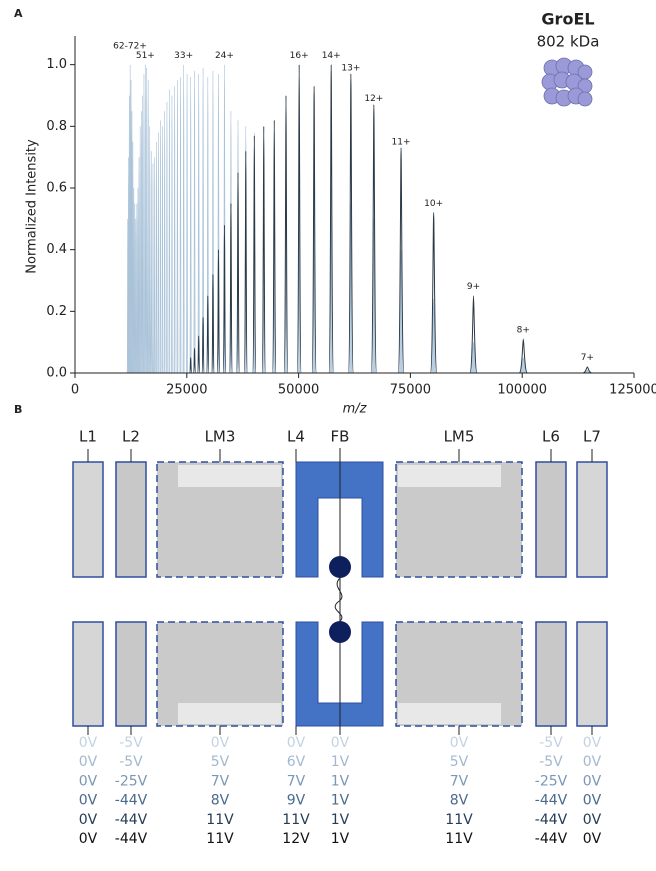  Describe the element at coordinates (459, 762) in the screenshot. I see `voltage: 5V` at that location.